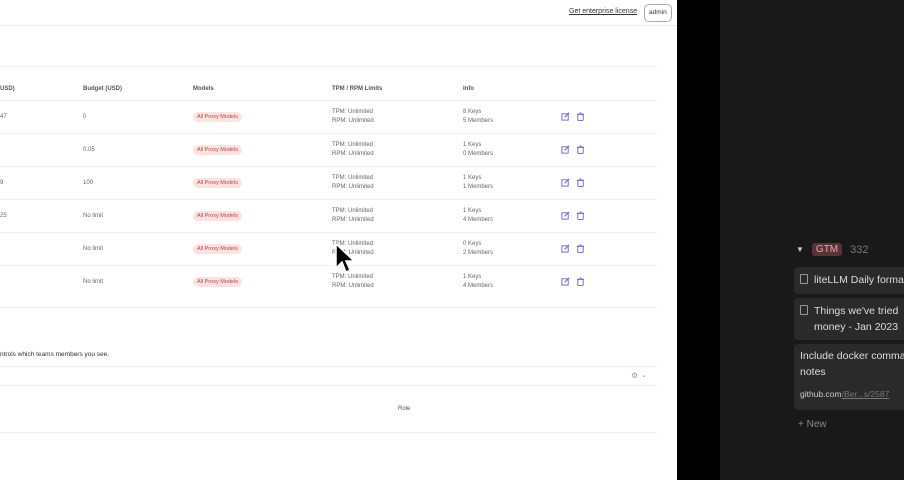 The width and height of the screenshot is (904, 480). What do you see at coordinates (859, 280) in the screenshot?
I see `card-title: liteLLM Daily forma` at bounding box center [859, 280].